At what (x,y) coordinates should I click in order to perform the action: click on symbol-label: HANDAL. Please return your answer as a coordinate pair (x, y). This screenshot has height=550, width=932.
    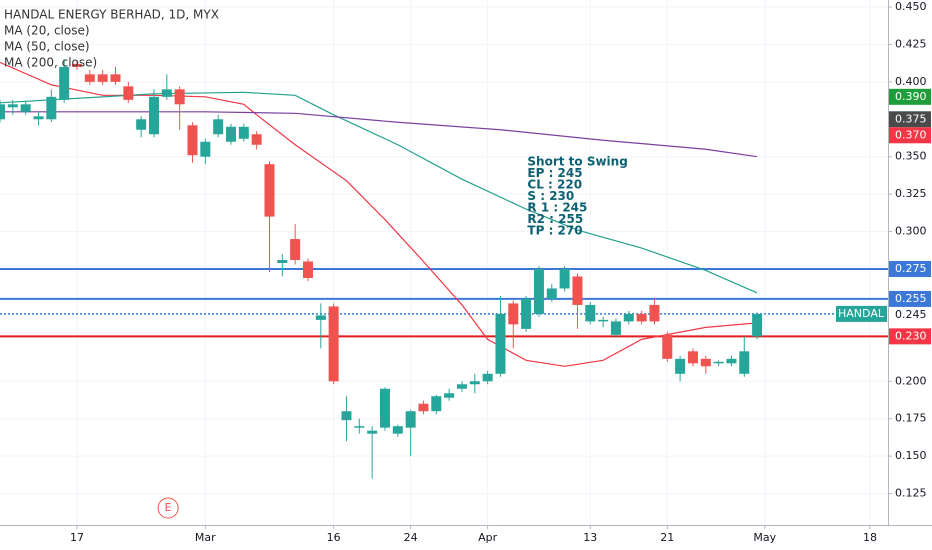
    Looking at the image, I should click on (861, 313).